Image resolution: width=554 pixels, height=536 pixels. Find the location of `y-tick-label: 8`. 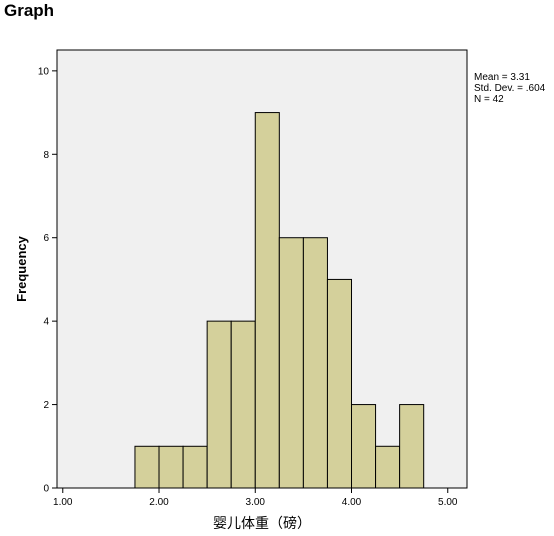

y-tick-label: 8 is located at coordinates (46, 155).